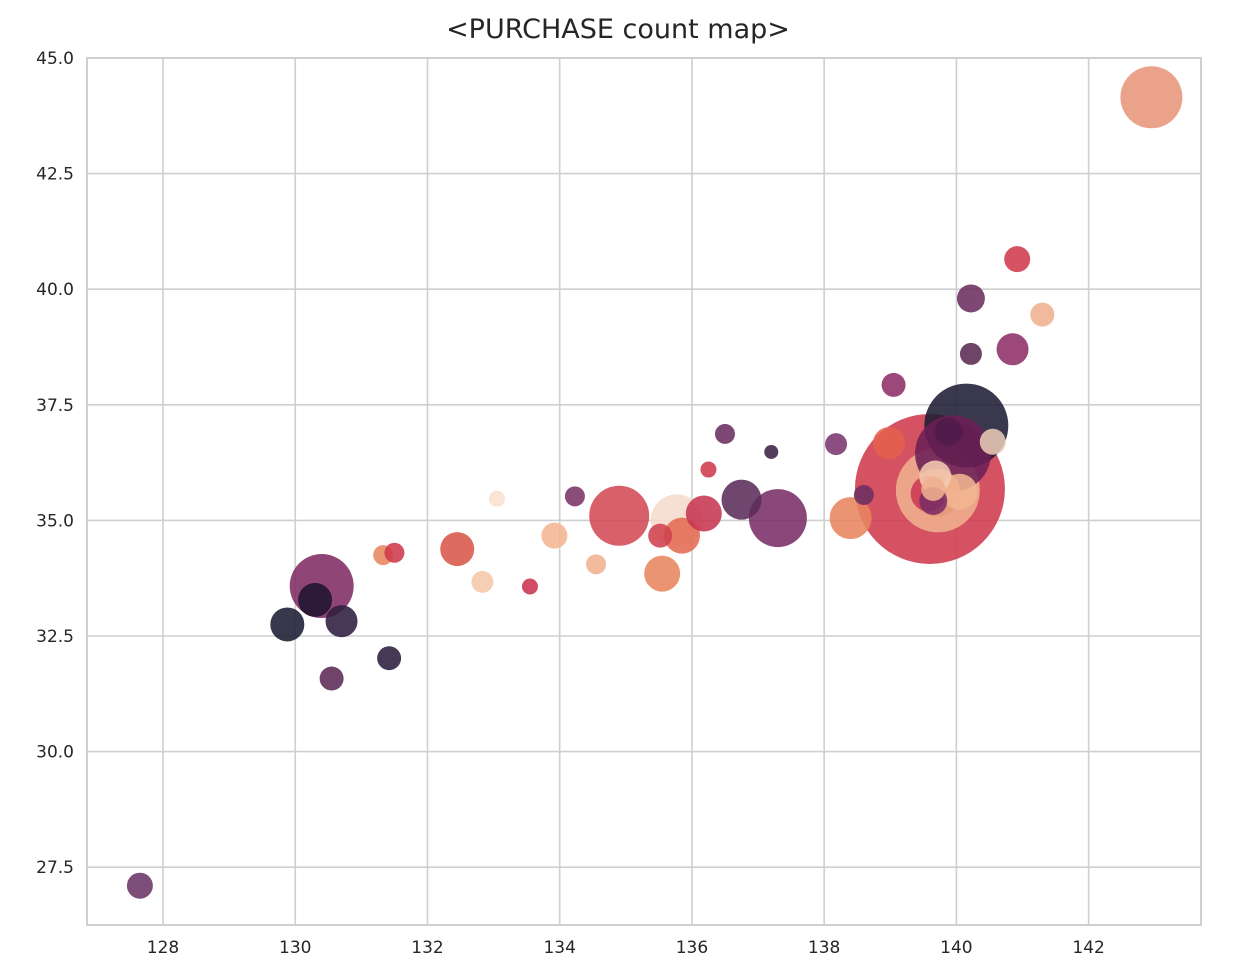 The height and width of the screenshot is (968, 1236). Describe the element at coordinates (55, 868) in the screenshot. I see `y-tick-label: 27.5` at that location.